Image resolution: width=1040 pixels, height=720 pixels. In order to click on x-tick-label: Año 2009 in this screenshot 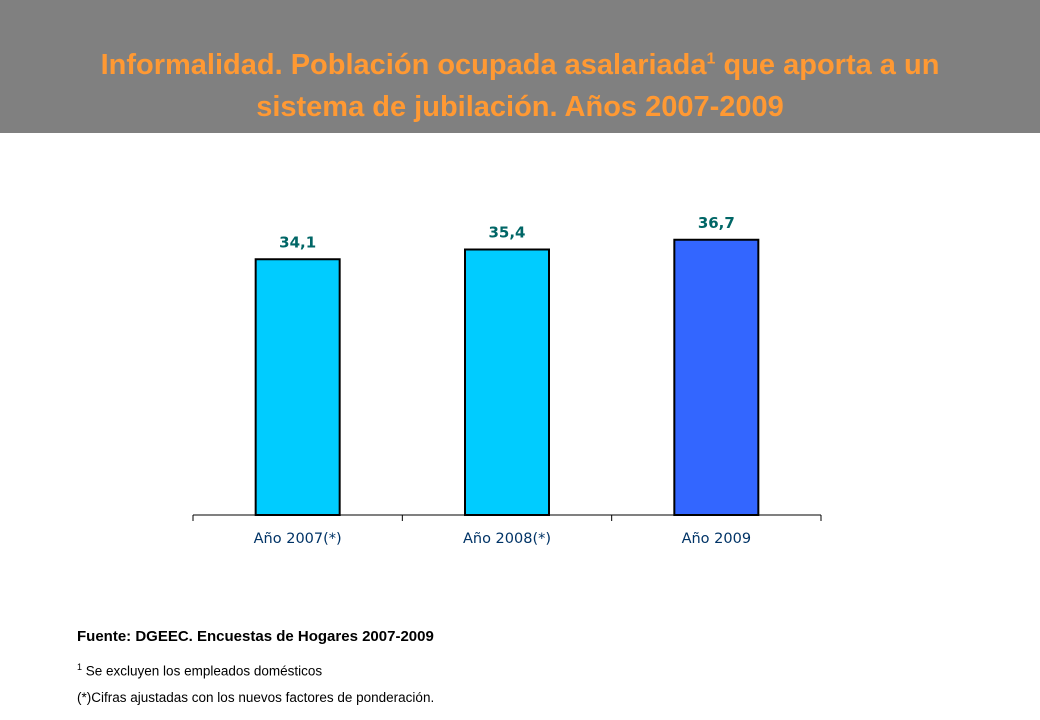, I will do `click(717, 539)`.